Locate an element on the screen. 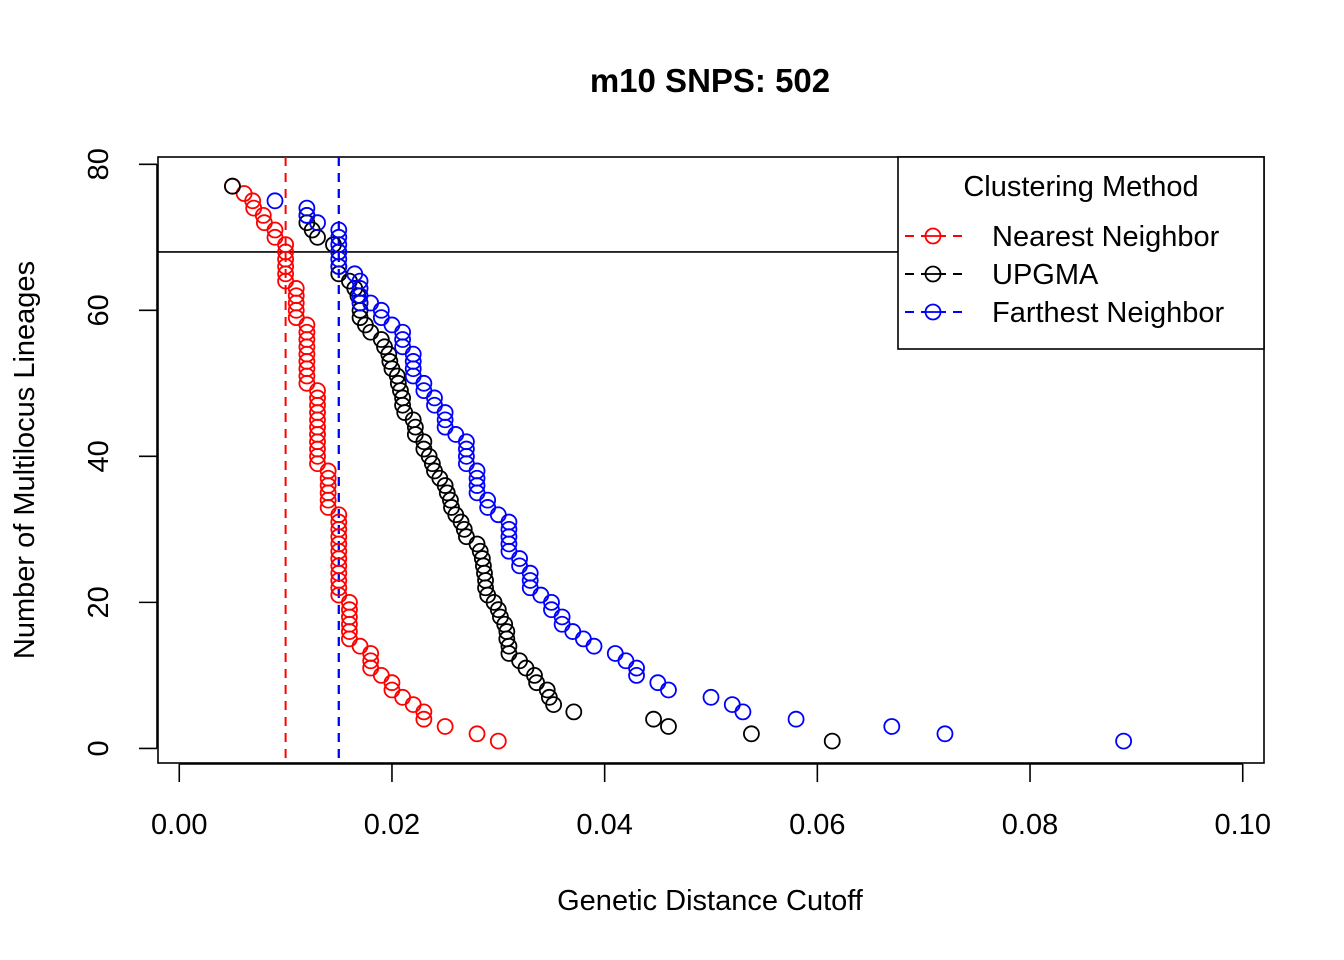 The image size is (1344, 960). x-tick-label: 0.08 is located at coordinates (1030, 825).